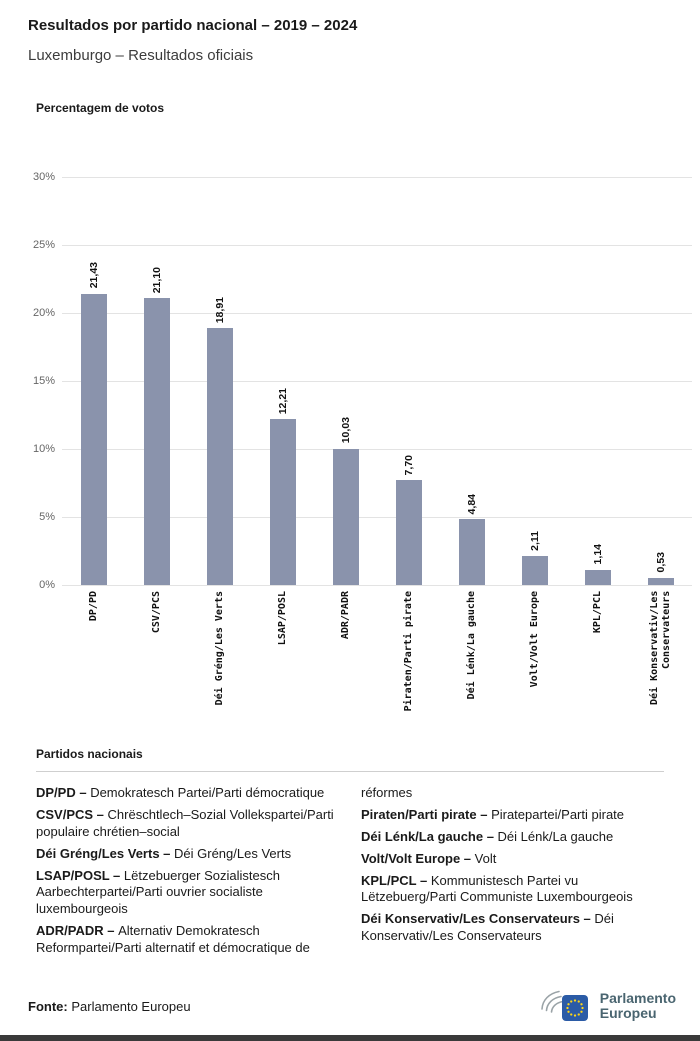 This screenshot has width=700, height=1041. I want to click on source-text: Parlamento Europeu, so click(131, 1006).